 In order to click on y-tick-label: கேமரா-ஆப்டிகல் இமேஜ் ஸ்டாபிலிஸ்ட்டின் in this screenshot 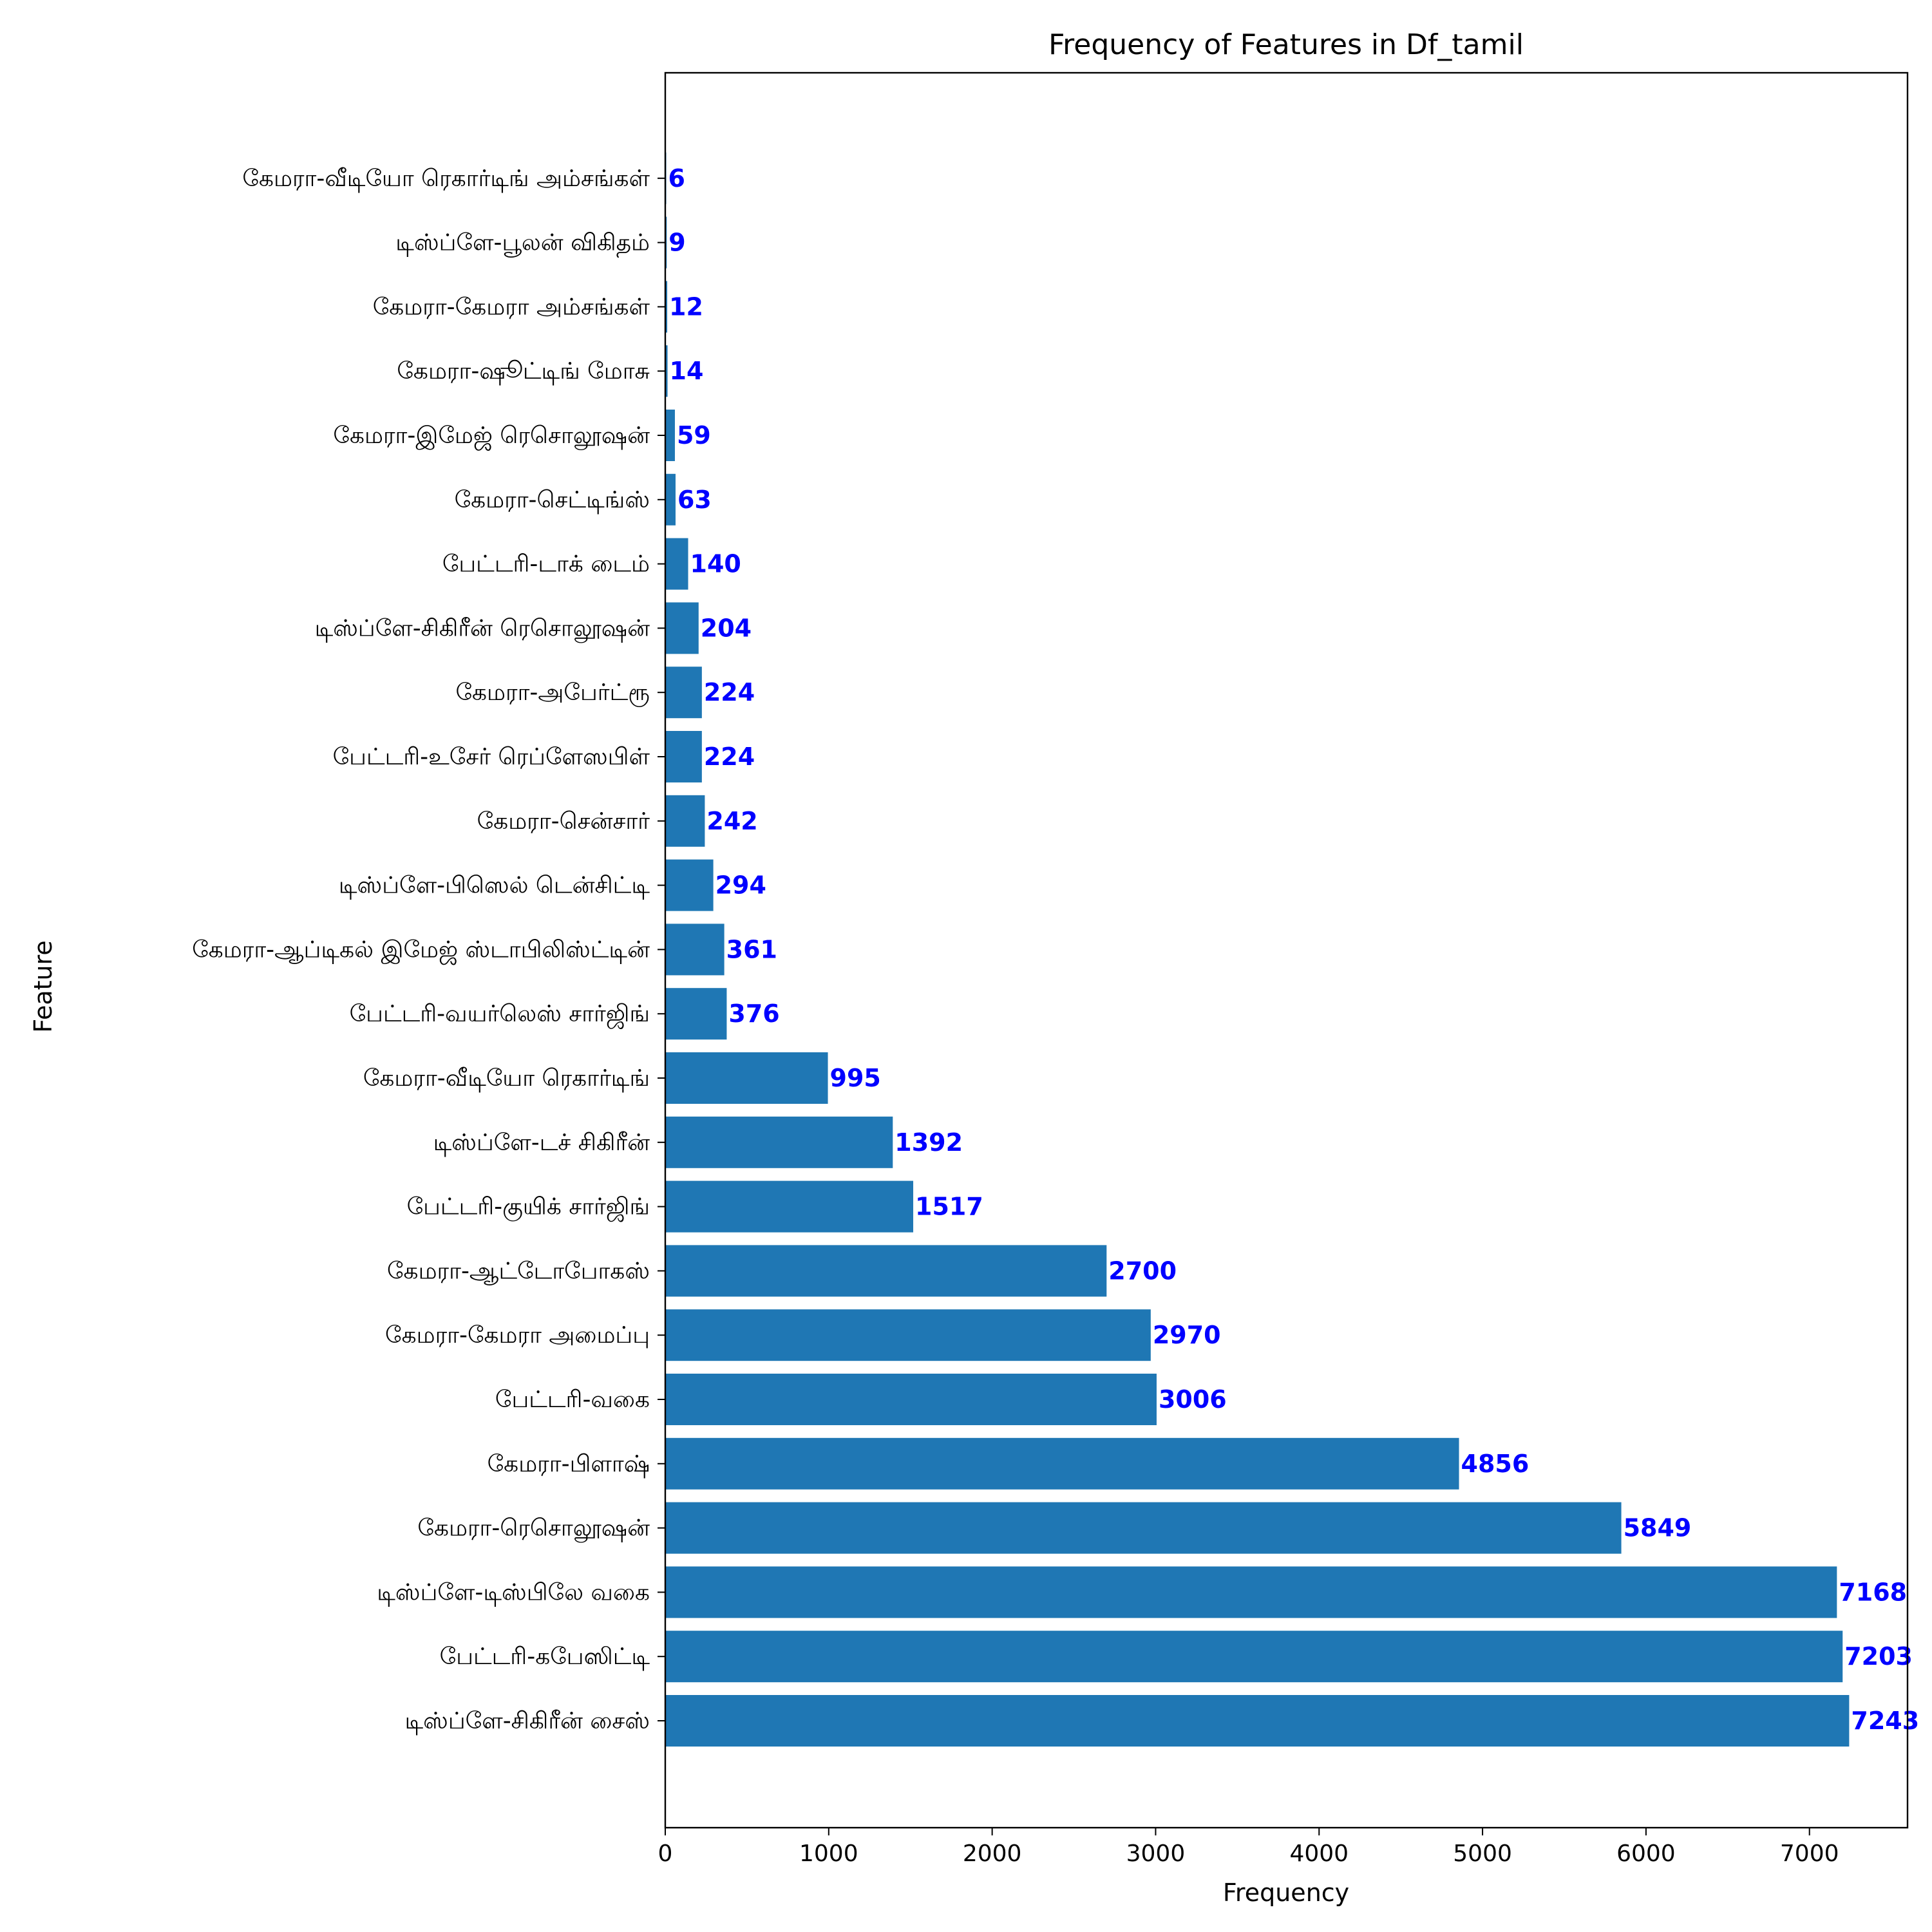, I will do `click(421, 950)`.